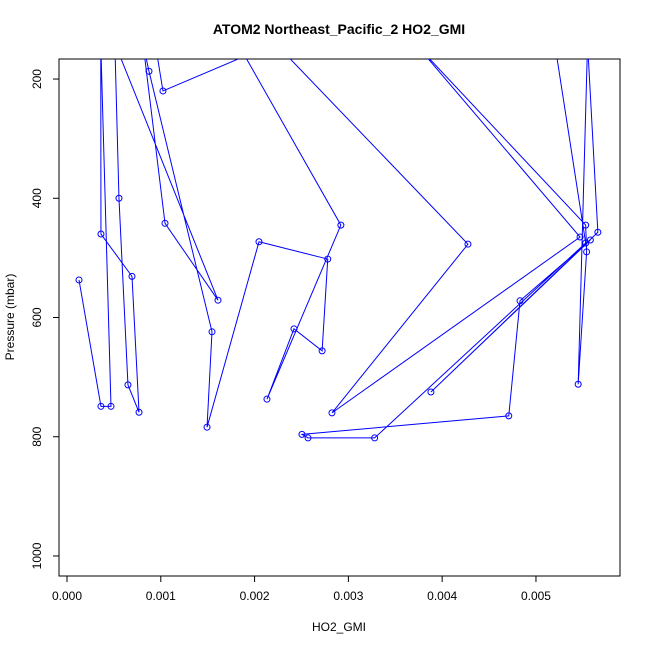  What do you see at coordinates (10, 317) in the screenshot?
I see `y-axis-label: Pressure (mbar)` at bounding box center [10, 317].